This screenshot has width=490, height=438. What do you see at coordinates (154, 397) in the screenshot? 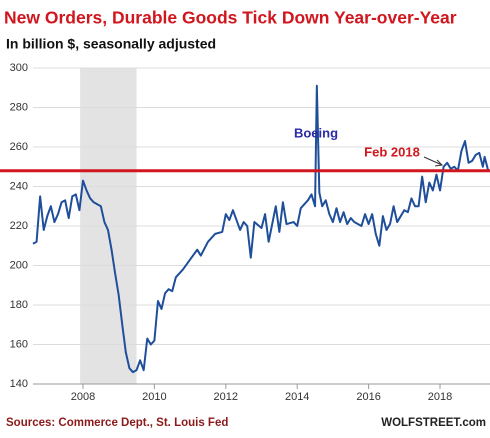
I see `x-tick-label: 2010` at bounding box center [154, 397].